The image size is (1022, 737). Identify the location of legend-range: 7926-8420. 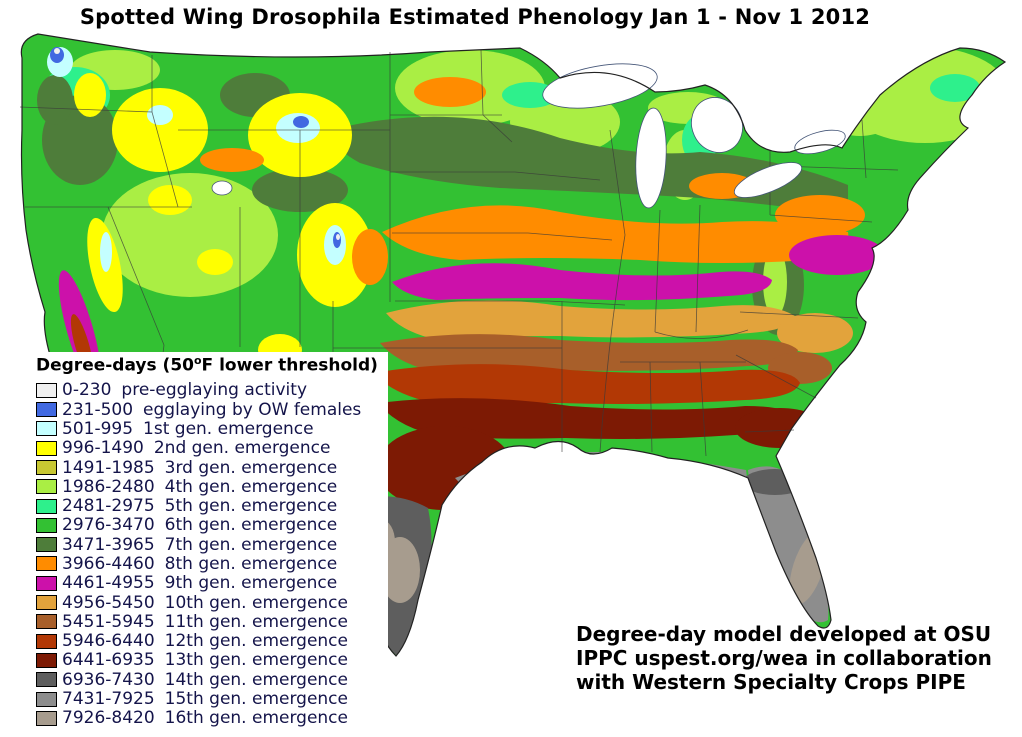
(108, 718).